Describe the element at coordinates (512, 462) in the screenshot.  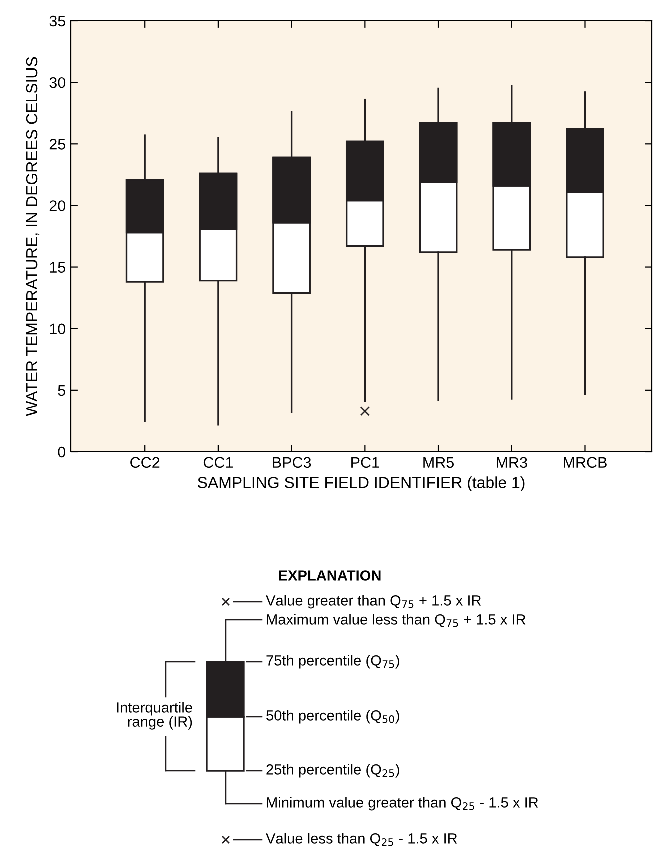
I see `x-tick-label: MR3` at that location.